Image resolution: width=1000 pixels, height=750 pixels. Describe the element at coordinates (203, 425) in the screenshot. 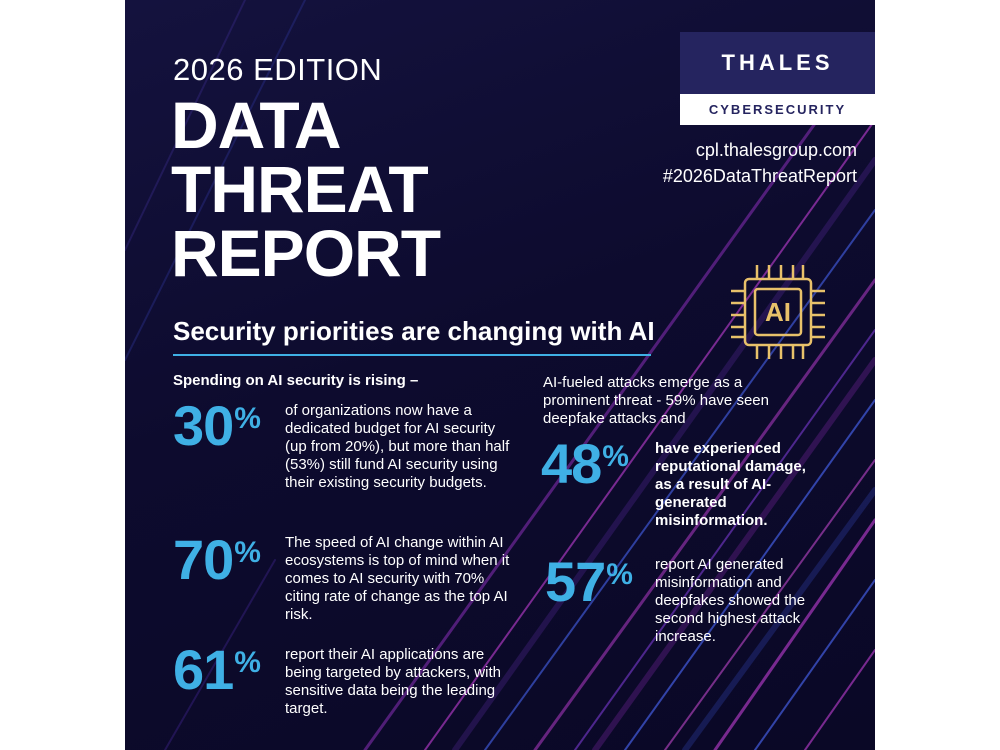

I see `stat-value: 30` at that location.